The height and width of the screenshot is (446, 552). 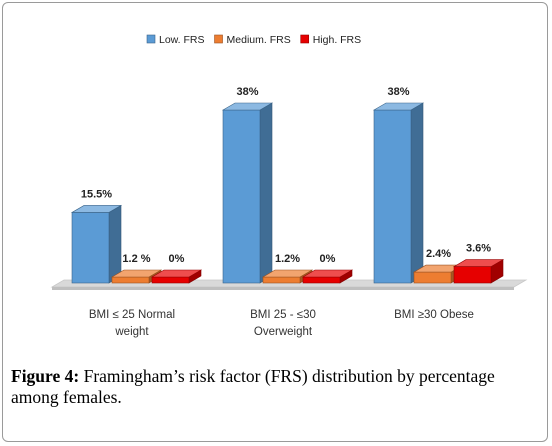 What do you see at coordinates (478, 249) in the screenshot?
I see `data-label: 3.6%` at bounding box center [478, 249].